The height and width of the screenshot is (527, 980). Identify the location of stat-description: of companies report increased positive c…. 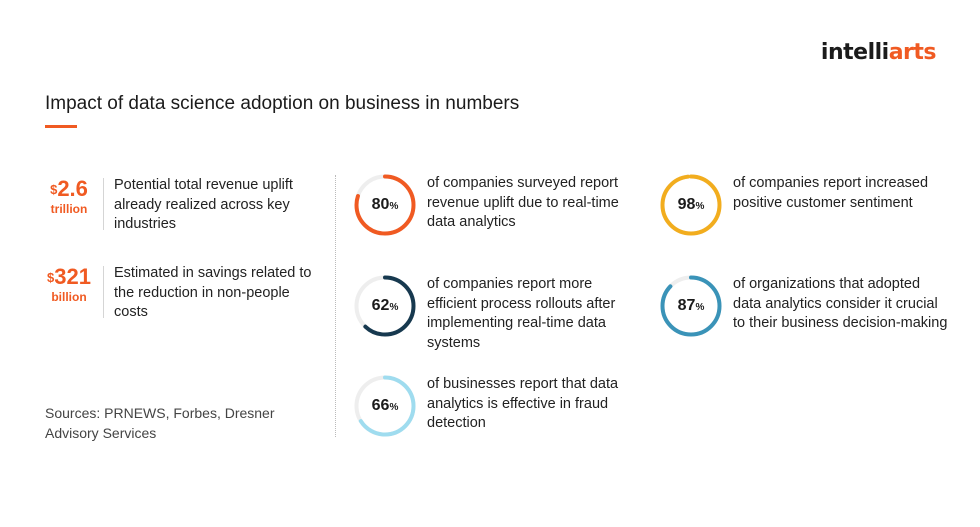
(831, 193).